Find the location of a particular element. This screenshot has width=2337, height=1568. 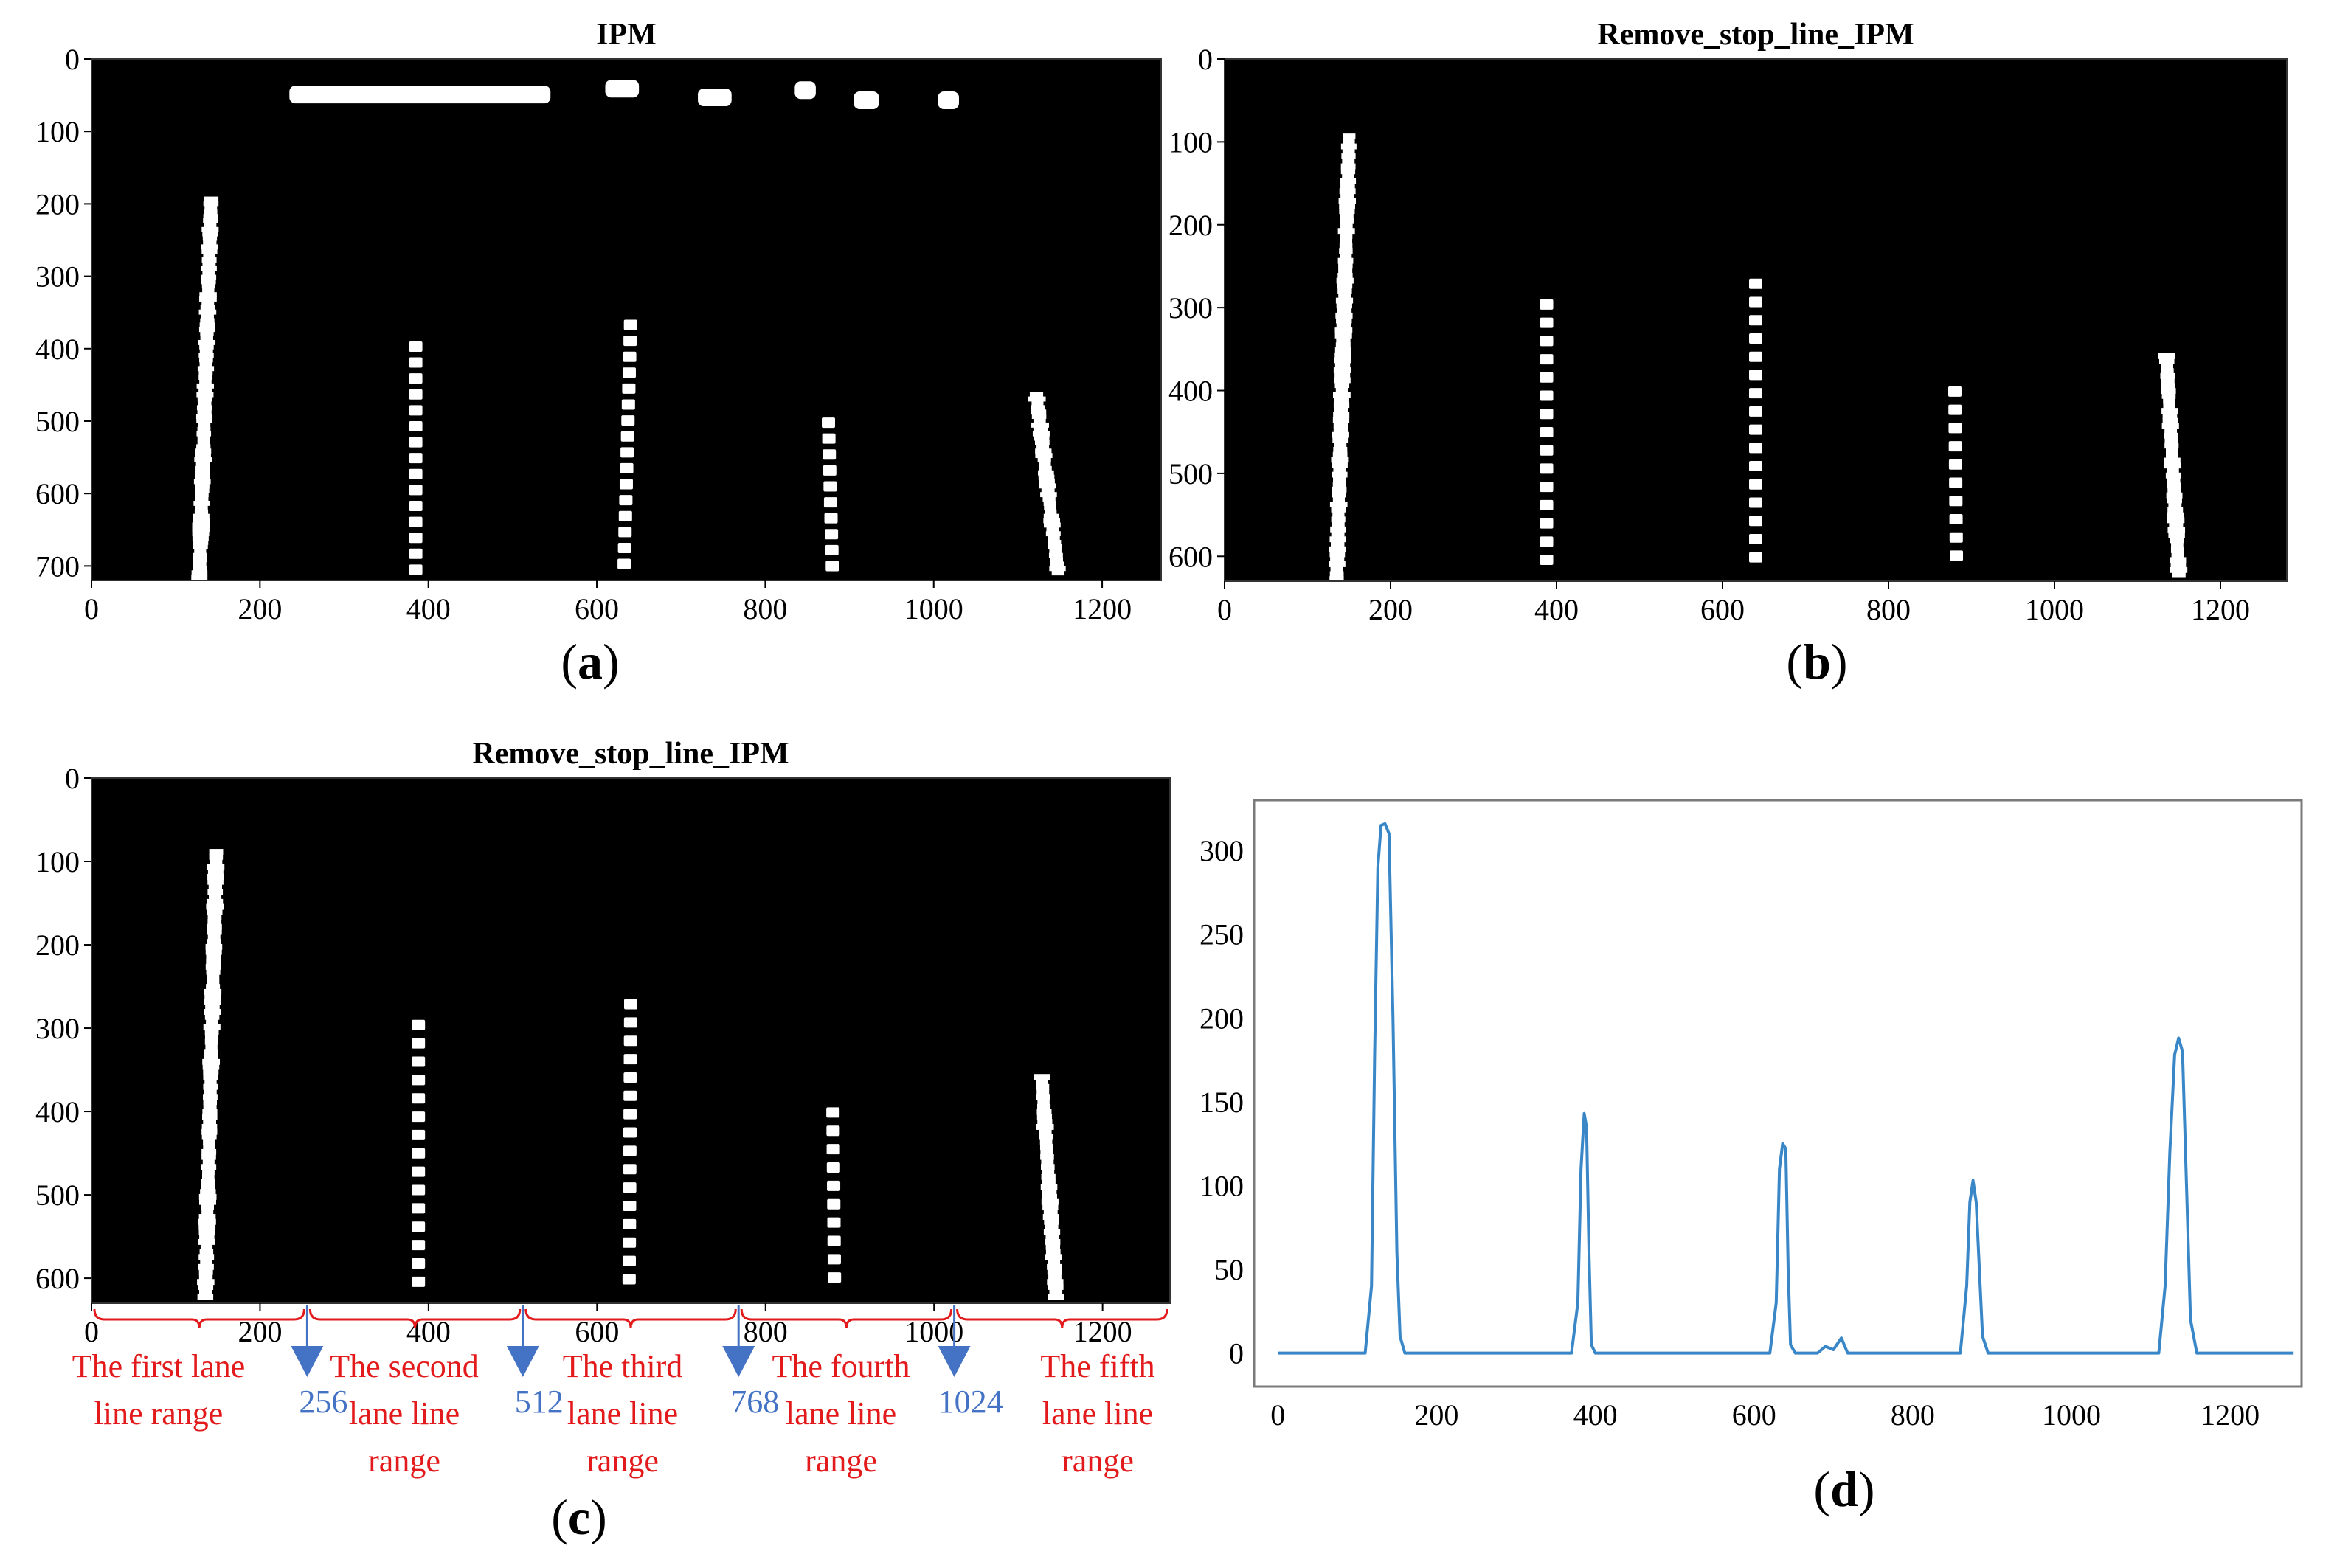

boundary-label: 256 is located at coordinates (323, 1402).